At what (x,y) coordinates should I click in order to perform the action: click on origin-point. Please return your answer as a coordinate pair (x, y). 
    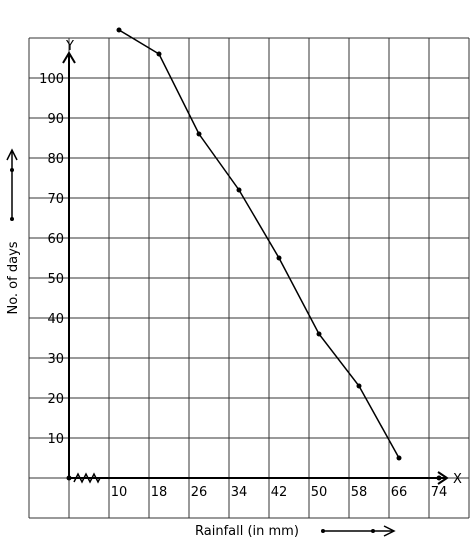
    Looking at the image, I should click on (69, 478).